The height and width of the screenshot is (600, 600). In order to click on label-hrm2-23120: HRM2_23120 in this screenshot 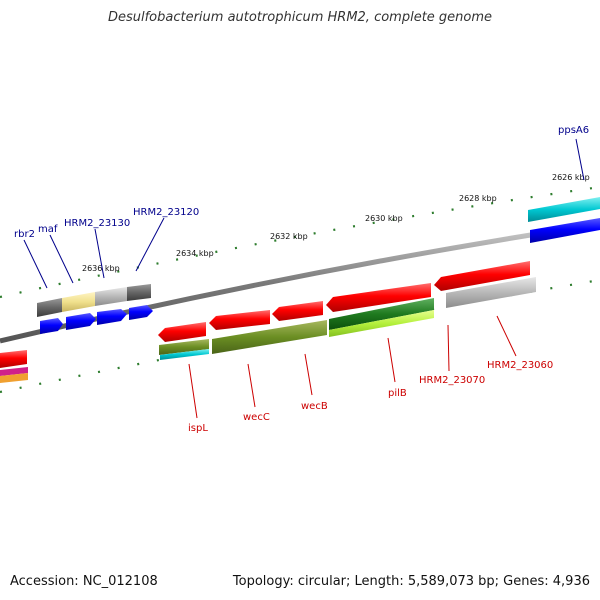, I will do `click(166, 212)`.